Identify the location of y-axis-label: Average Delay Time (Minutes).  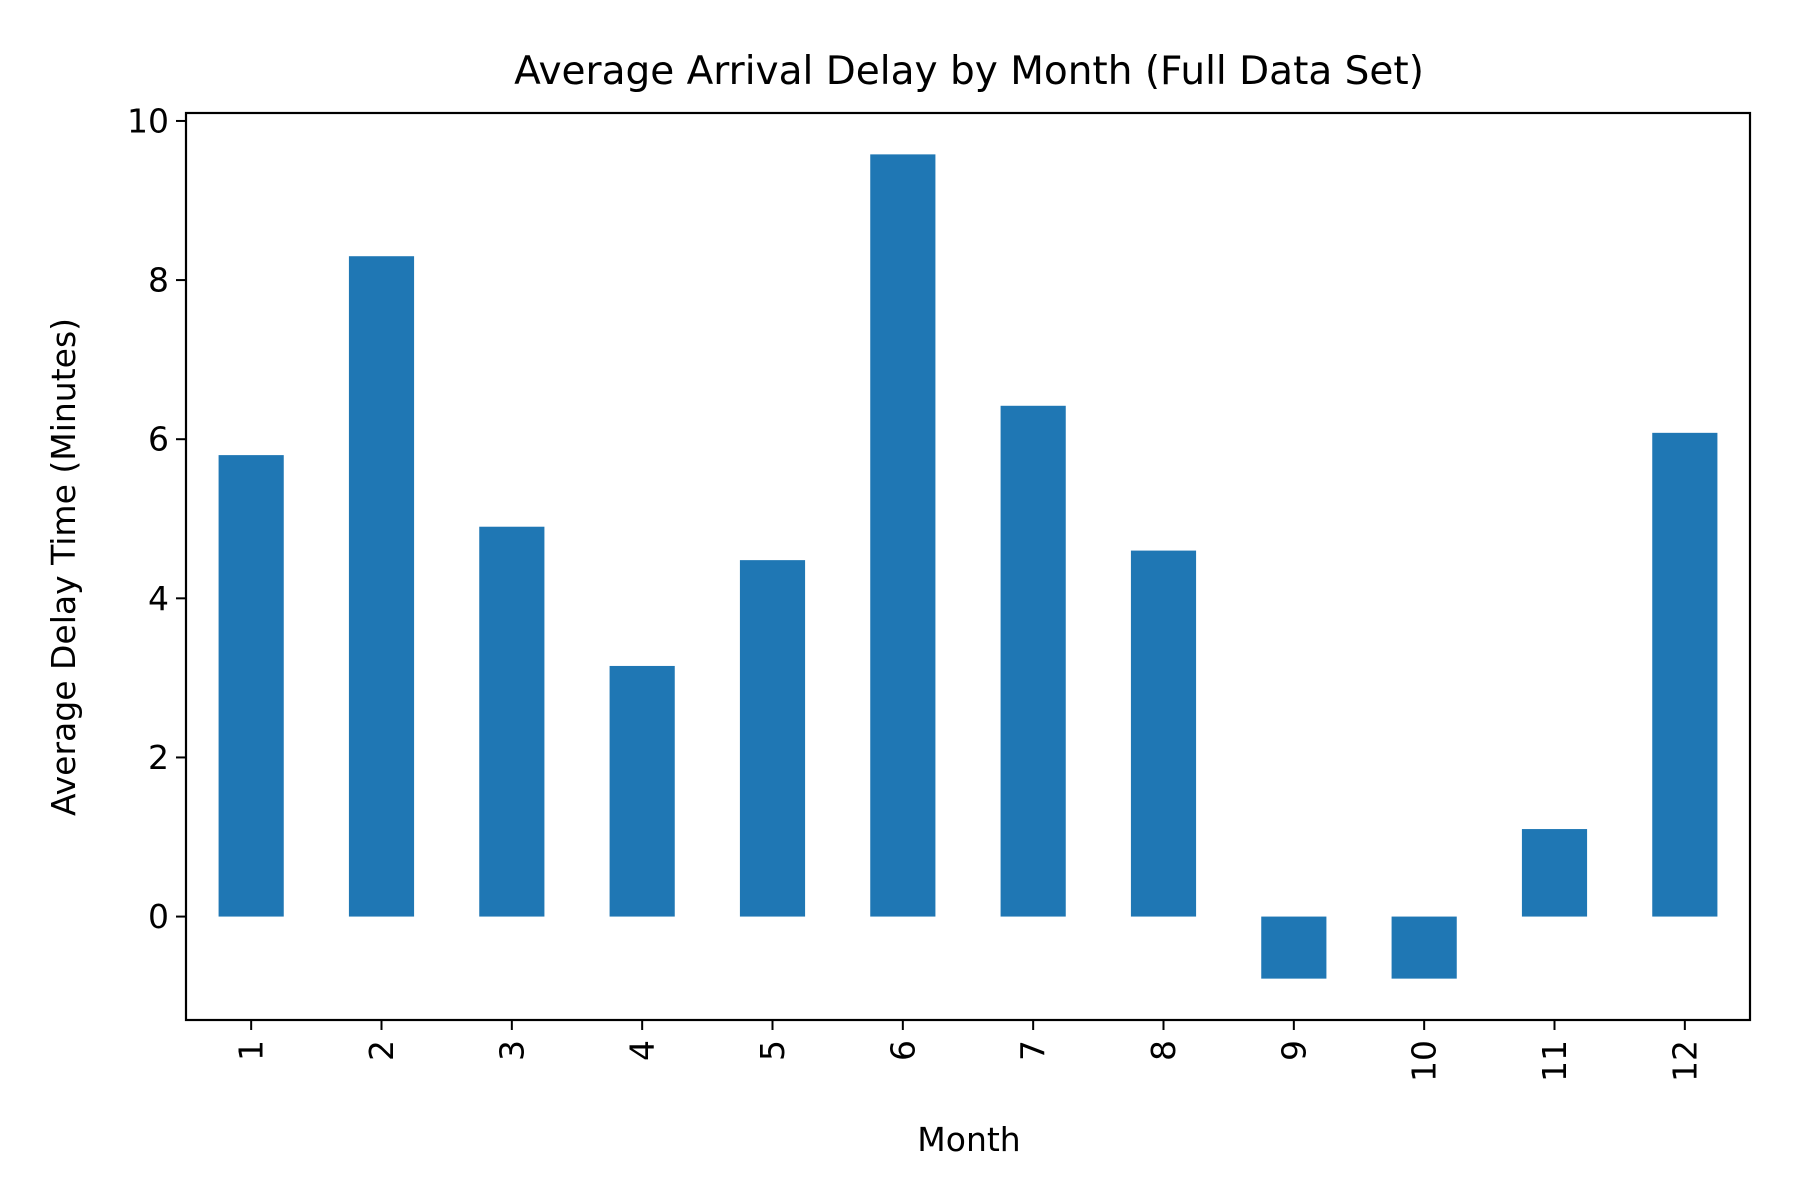
(63, 567).